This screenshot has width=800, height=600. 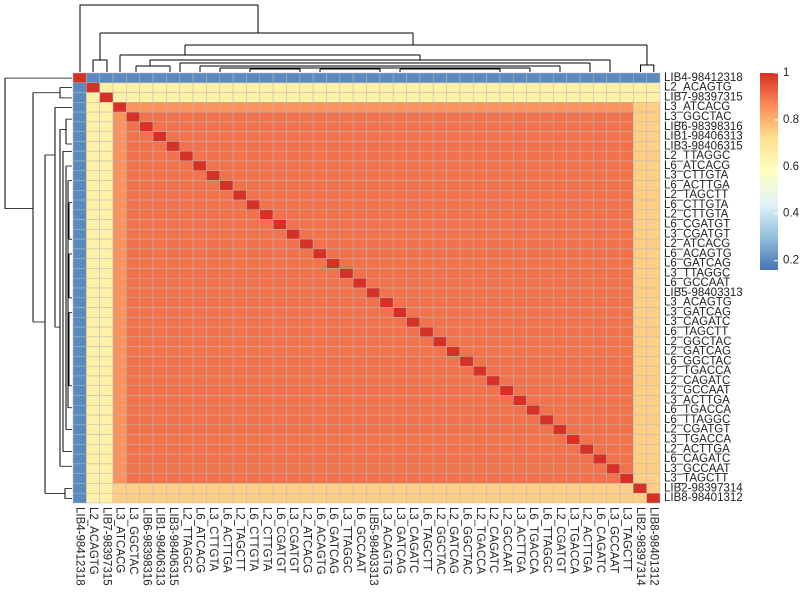 What do you see at coordinates (780, 168) in the screenshot?
I see `colorbar: 0.20.40.60.81` at bounding box center [780, 168].